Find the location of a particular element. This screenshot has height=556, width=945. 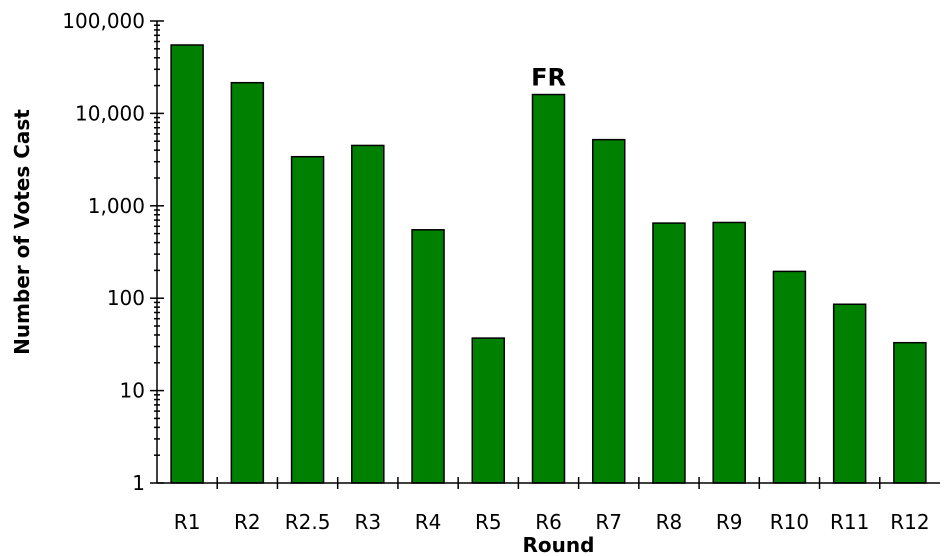

bar-r12 is located at coordinates (910, 412).